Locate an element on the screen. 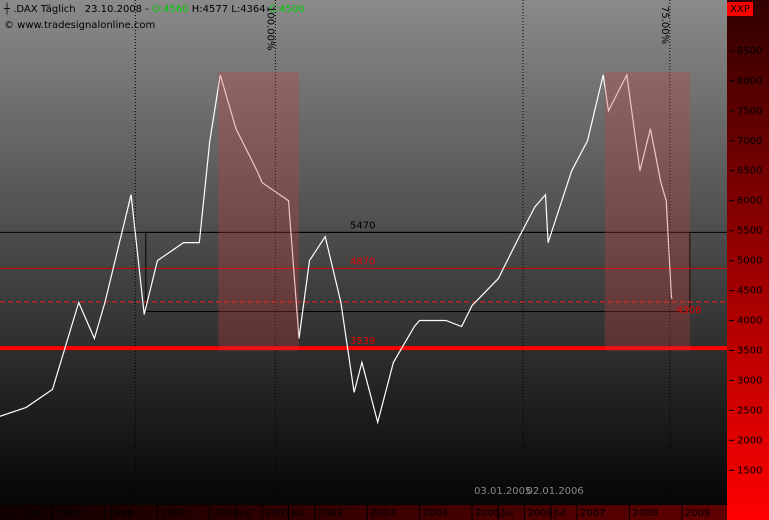 The height and width of the screenshot is (520, 769). x-tick-label: 1998 is located at coordinates (120, 513).